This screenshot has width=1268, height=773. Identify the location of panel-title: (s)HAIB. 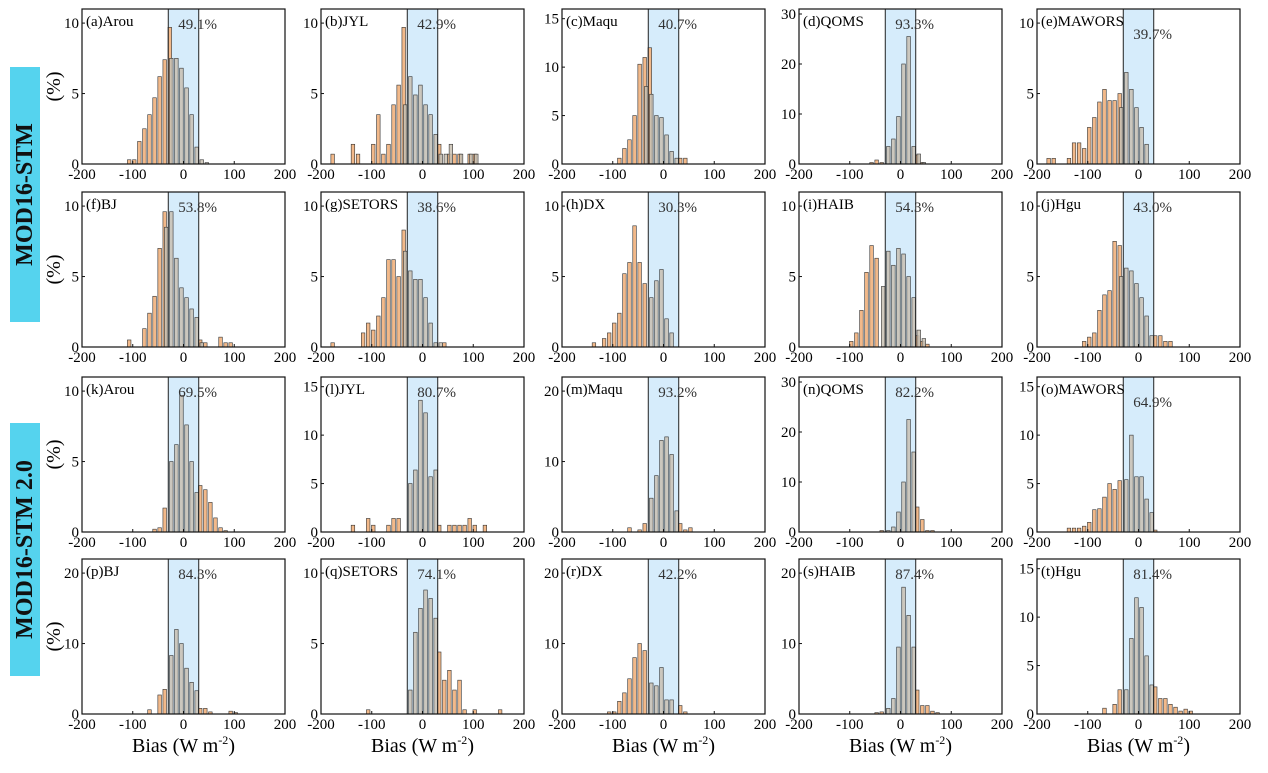
(829, 572).